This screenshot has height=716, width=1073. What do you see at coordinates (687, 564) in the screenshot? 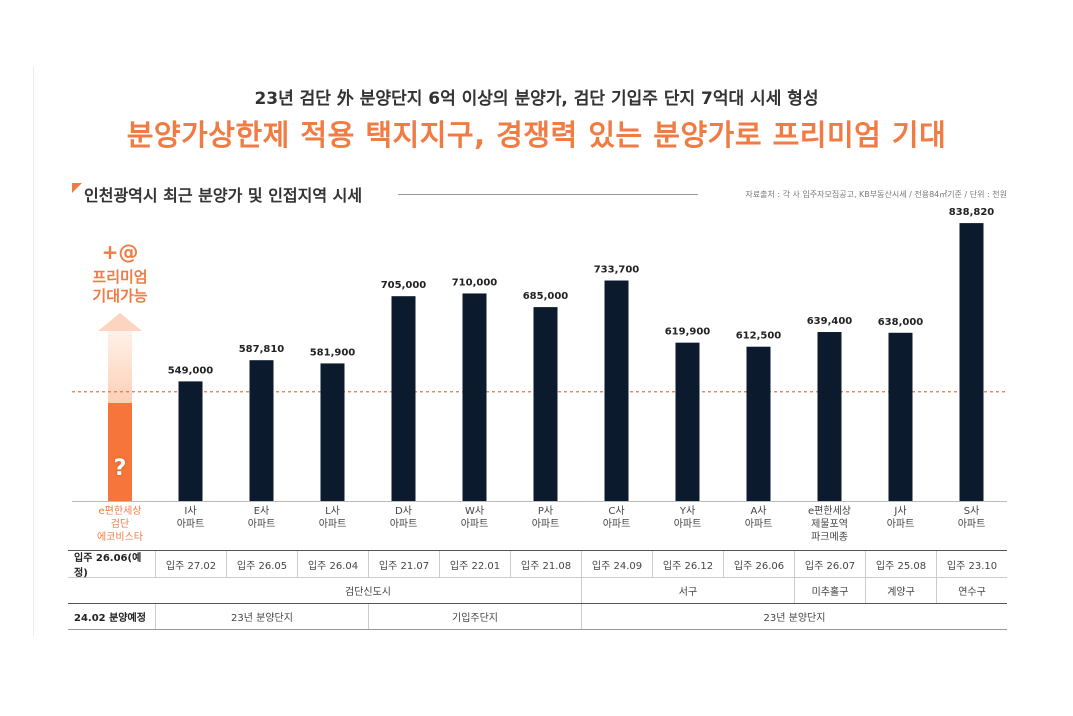
I see `move-in-cell: 입주 26.12` at bounding box center [687, 564].